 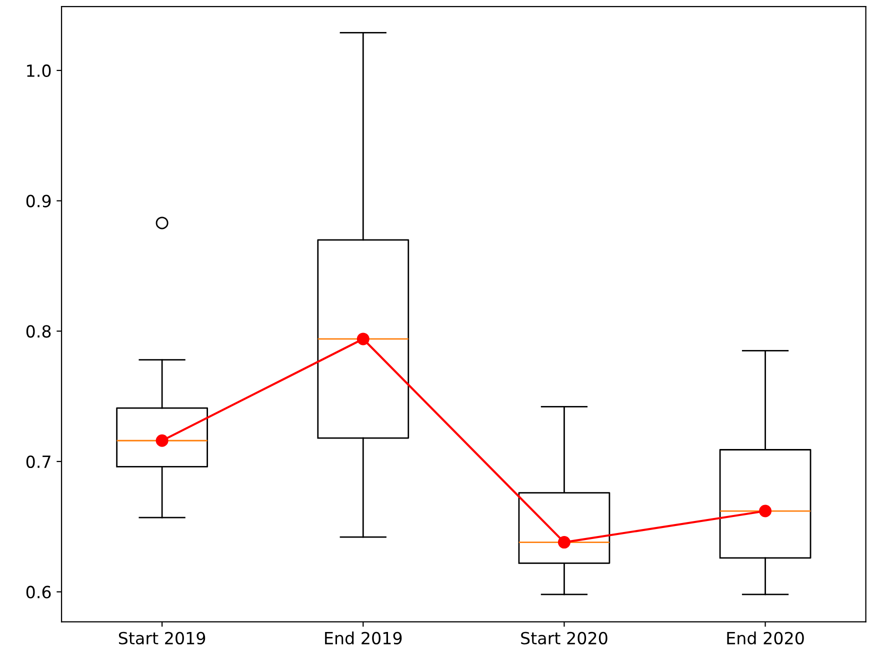 I want to click on x-tick-label: End 2020, so click(x=765, y=638).